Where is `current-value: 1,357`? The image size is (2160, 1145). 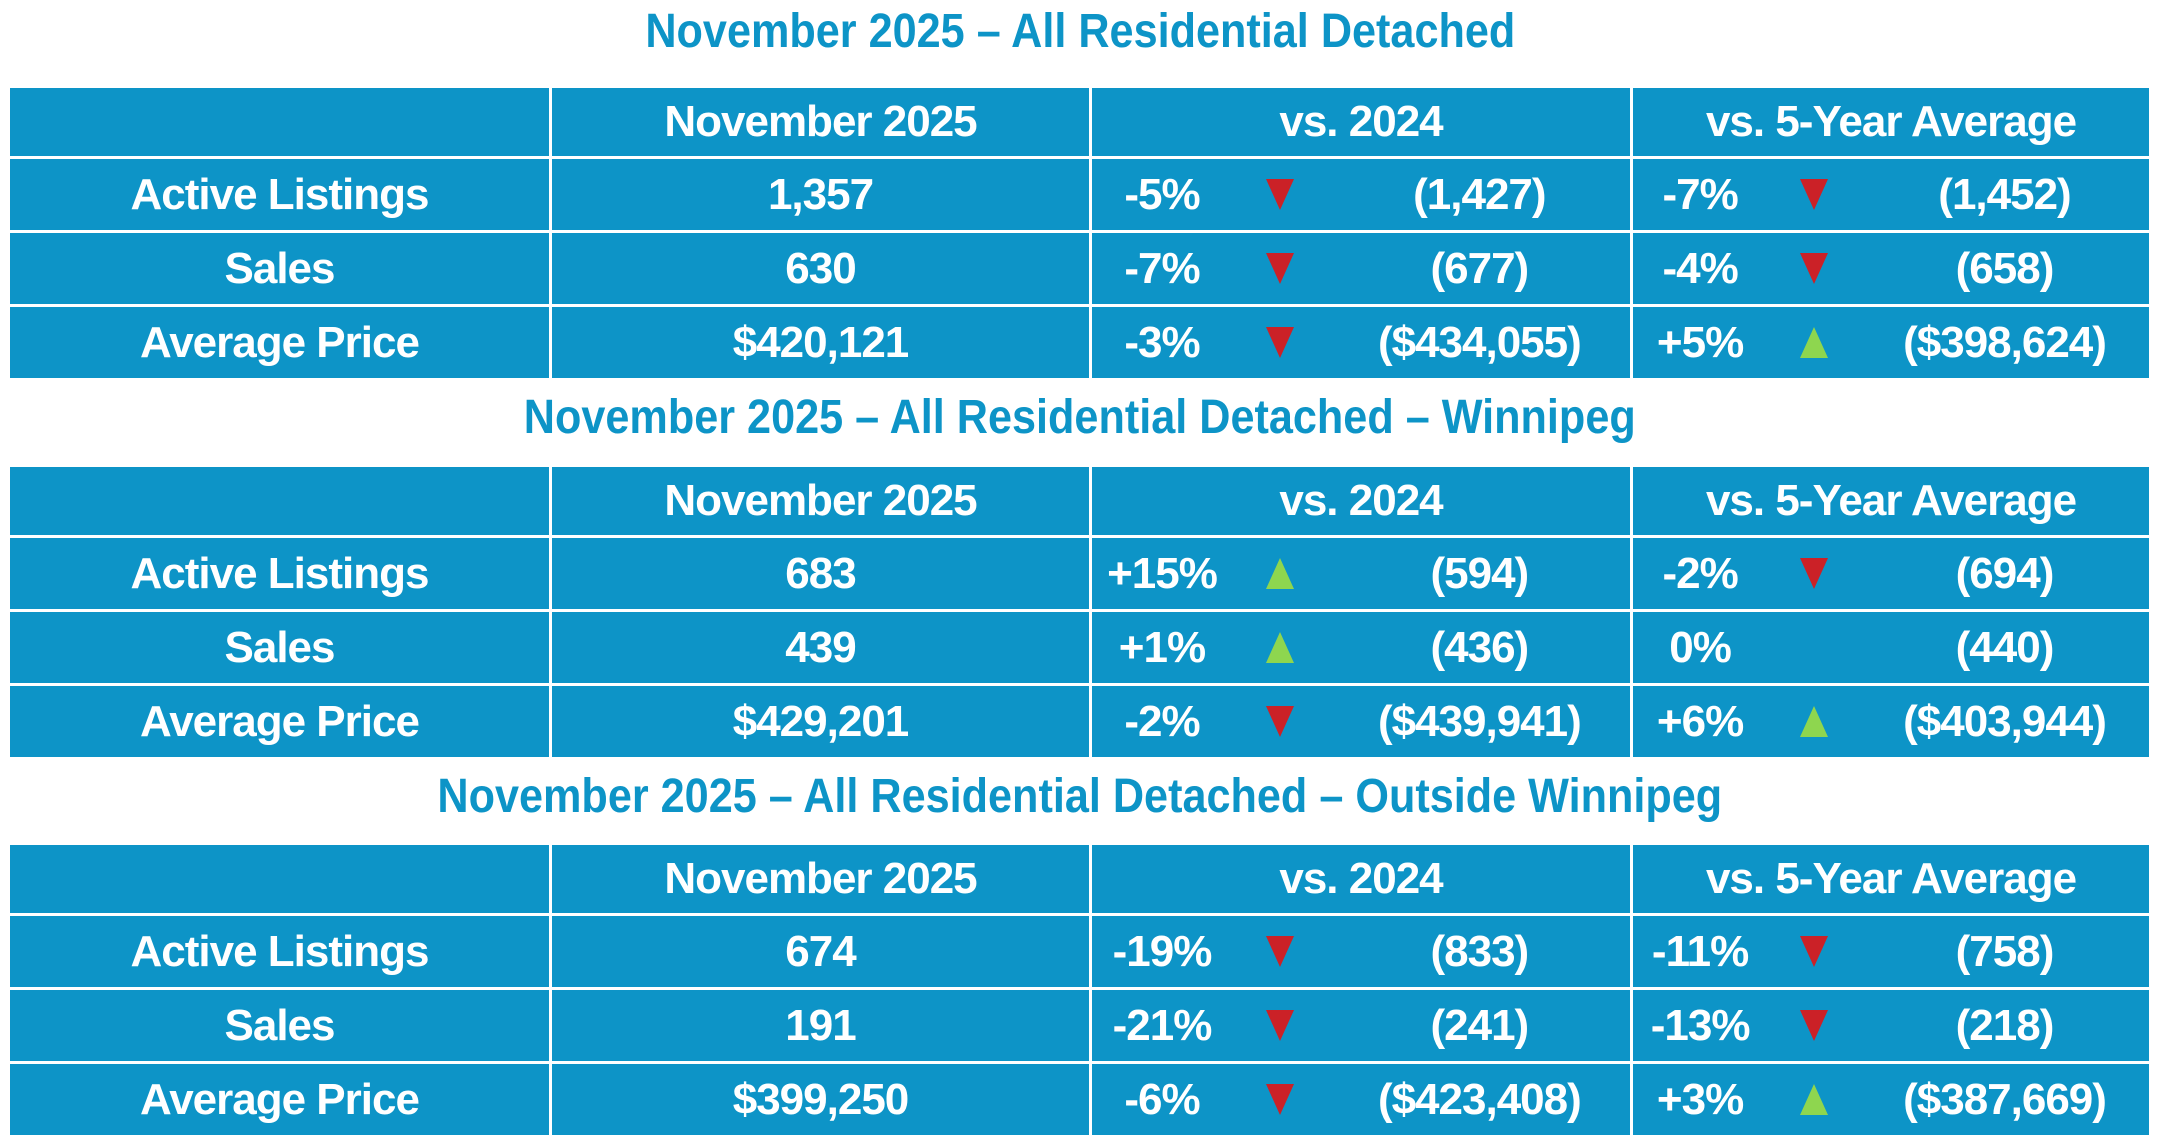 current-value: 1,357 is located at coordinates (820, 194).